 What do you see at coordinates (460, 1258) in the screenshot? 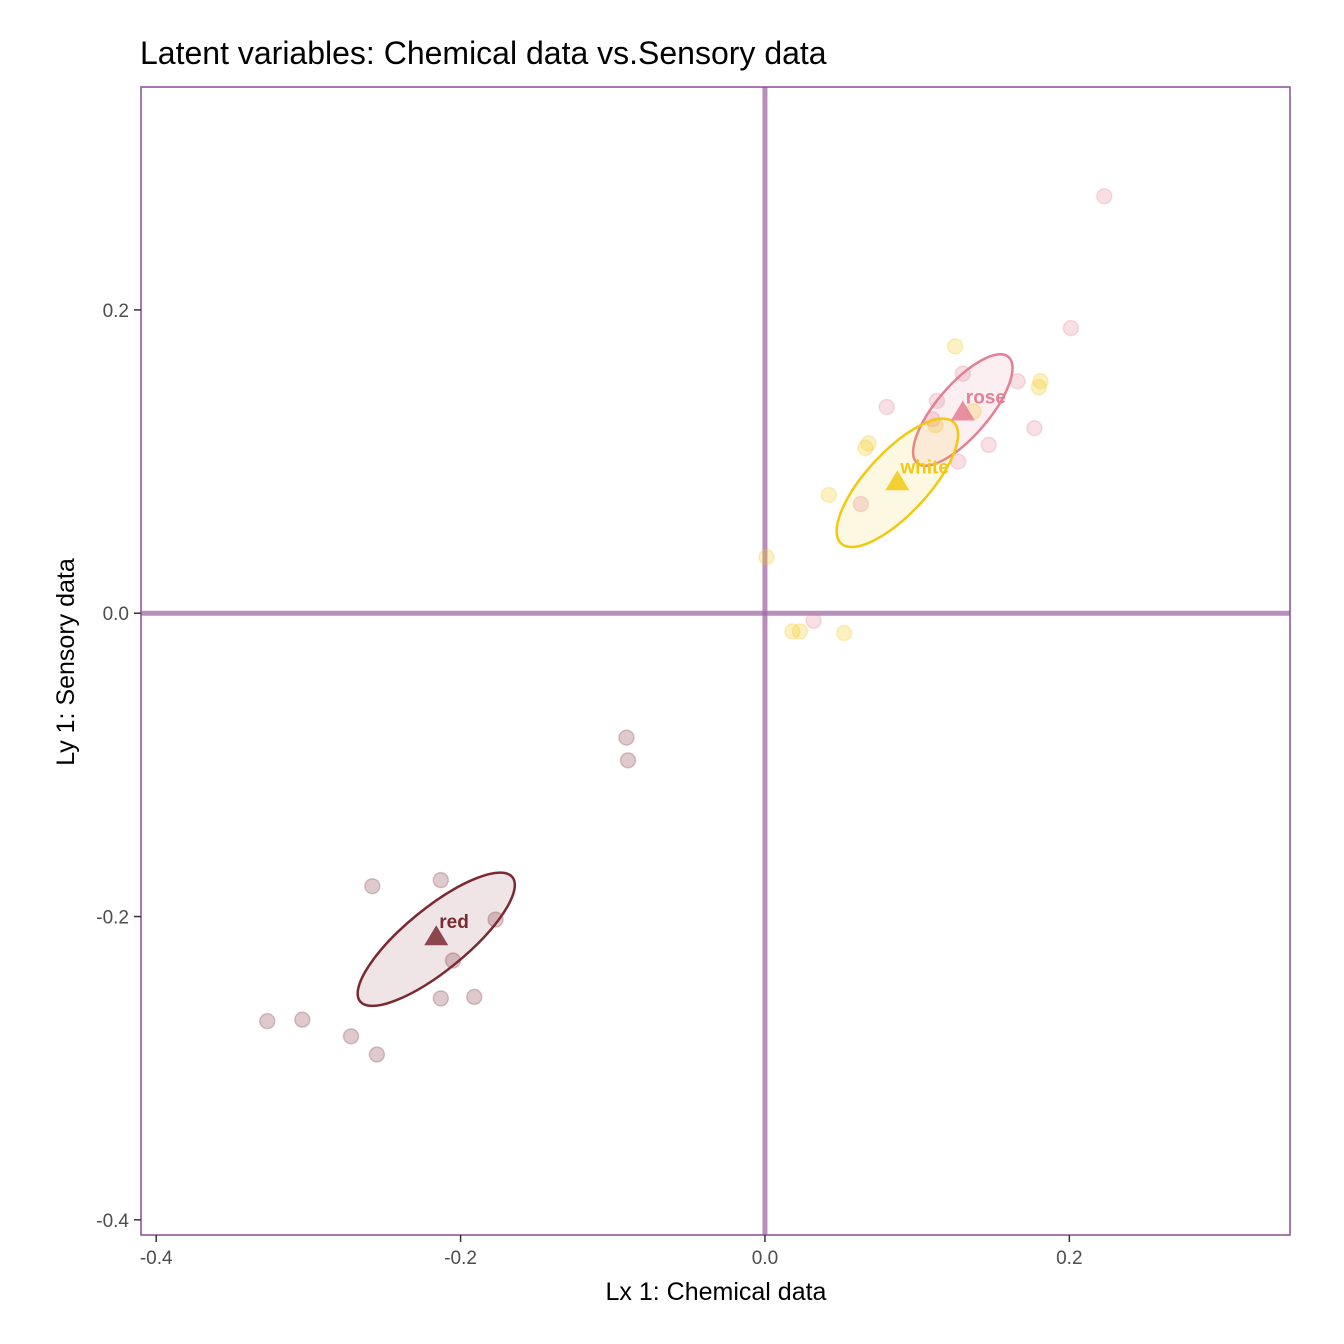
I see `x-tick-label: -0.2` at bounding box center [460, 1258].